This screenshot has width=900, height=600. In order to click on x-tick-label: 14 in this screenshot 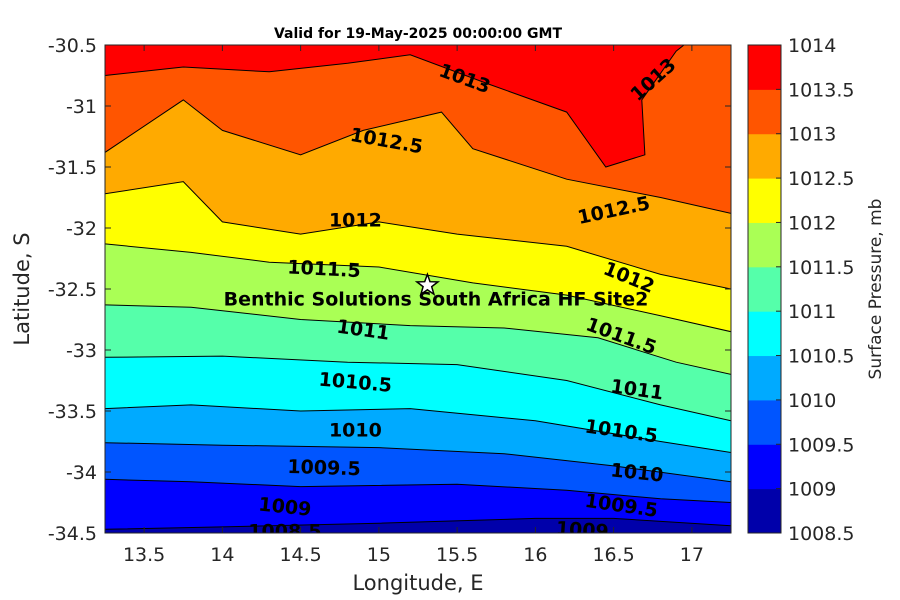, I will do `click(222, 555)`.